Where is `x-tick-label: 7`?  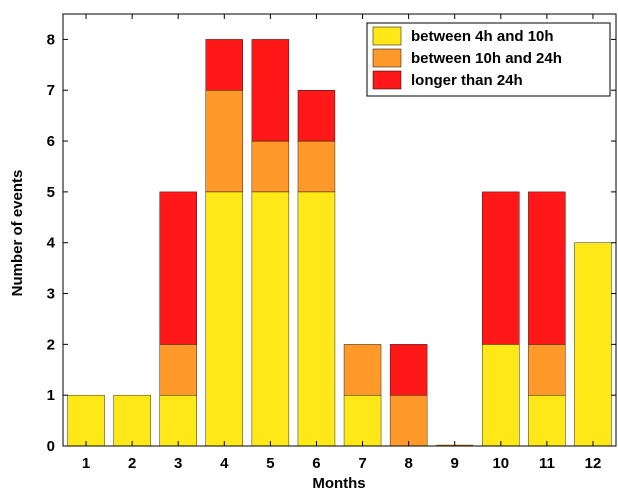
x-tick-label: 7 is located at coordinates (362, 463).